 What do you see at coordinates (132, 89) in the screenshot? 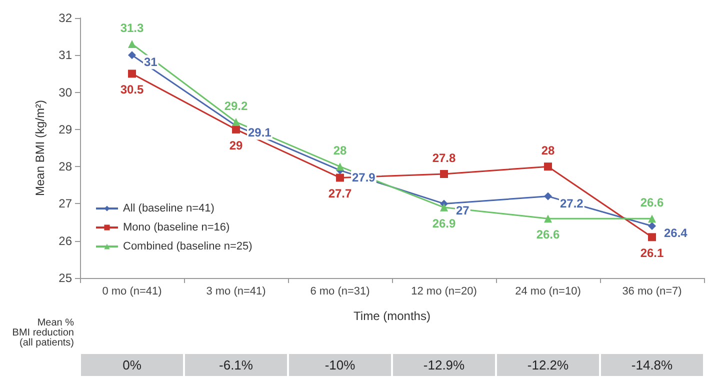
I see `data-label: 30.5` at bounding box center [132, 89].